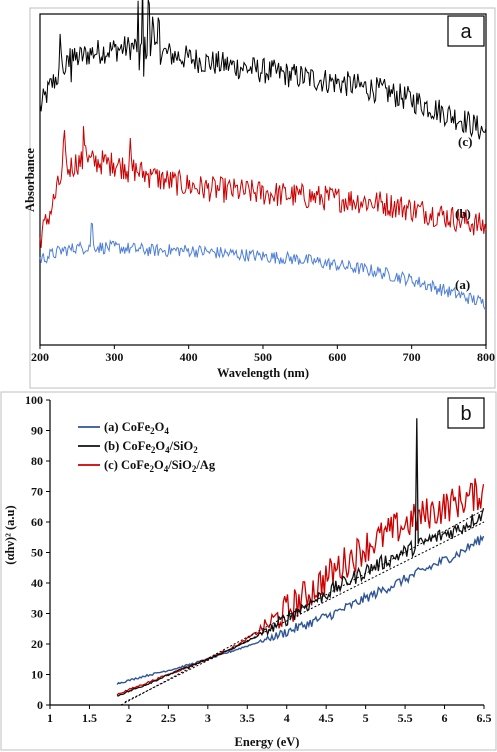  Describe the element at coordinates (37, 644) in the screenshot. I see `y-tick-label: 20` at that location.